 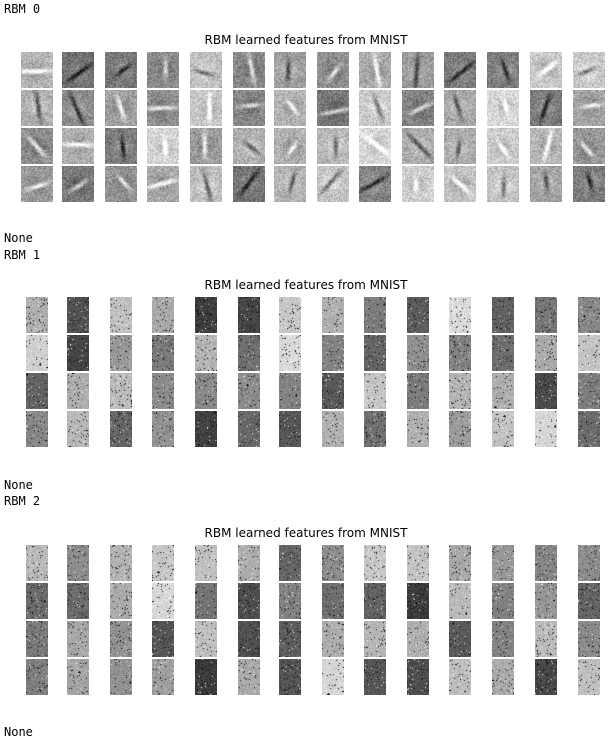 What do you see at coordinates (22, 255) in the screenshot?
I see `cell-output-label: RBM 1` at bounding box center [22, 255].